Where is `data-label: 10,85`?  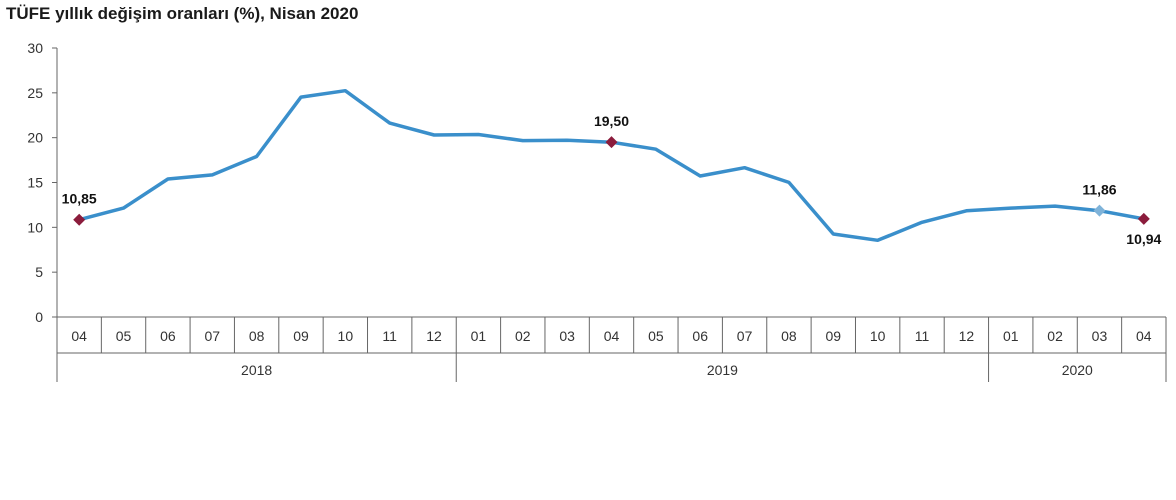
data-label: 10,85 is located at coordinates (79, 199).